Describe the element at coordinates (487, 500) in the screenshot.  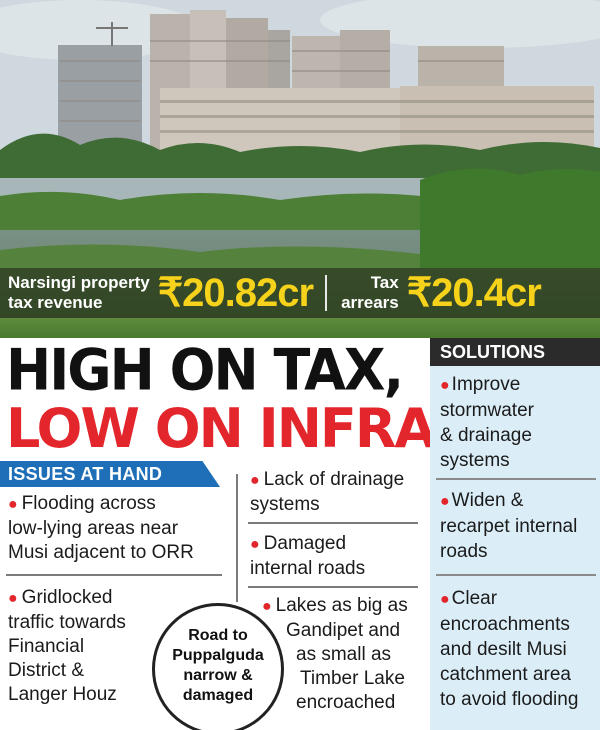
I see `solution-text: Widen &` at that location.